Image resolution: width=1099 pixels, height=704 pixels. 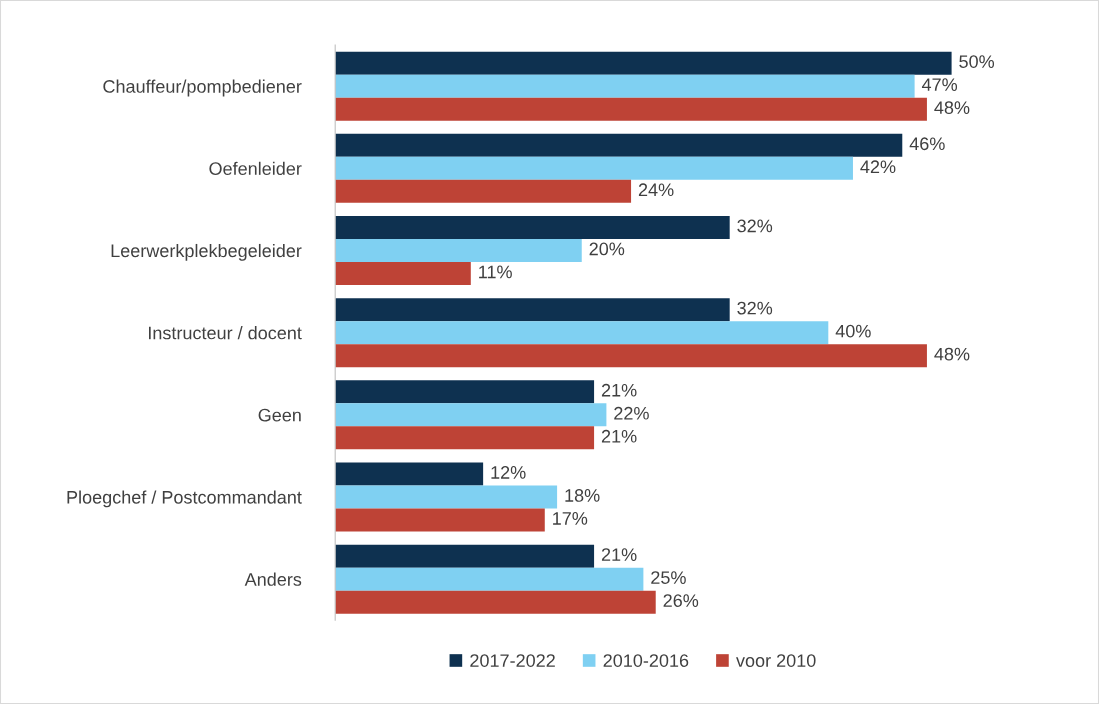 I want to click on y-tick-label: Chauffeur/pompbediener, so click(x=202, y=88).